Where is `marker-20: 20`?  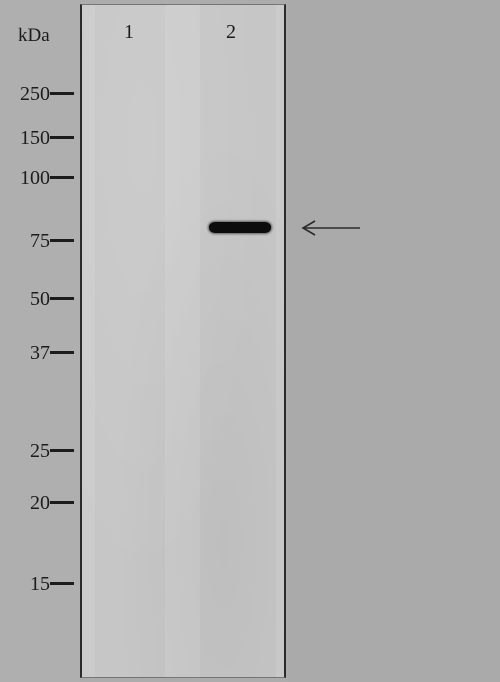
marker-20: 20 is located at coordinates (40, 503).